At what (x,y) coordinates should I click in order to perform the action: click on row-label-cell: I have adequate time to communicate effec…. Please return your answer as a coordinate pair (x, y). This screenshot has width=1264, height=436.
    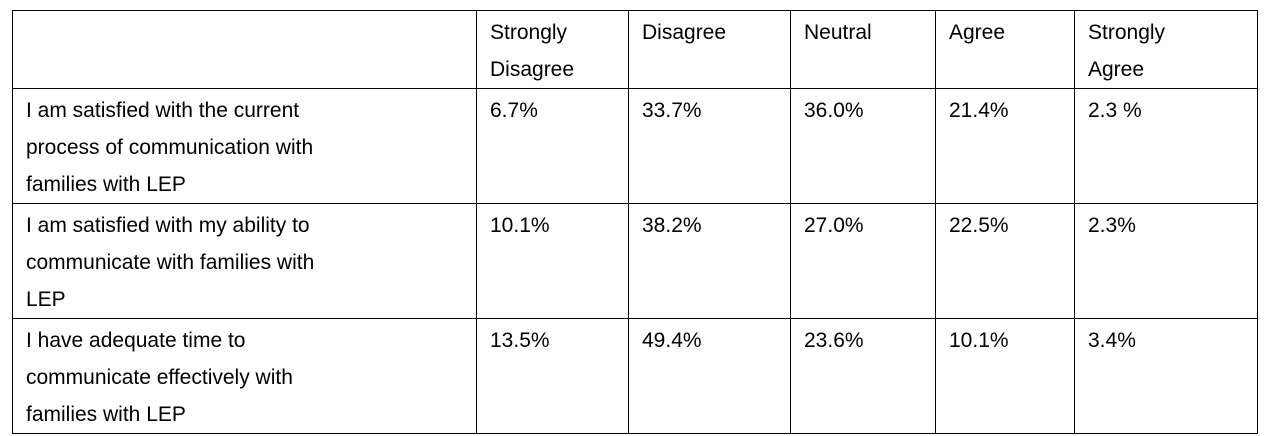
    Looking at the image, I should click on (244, 376).